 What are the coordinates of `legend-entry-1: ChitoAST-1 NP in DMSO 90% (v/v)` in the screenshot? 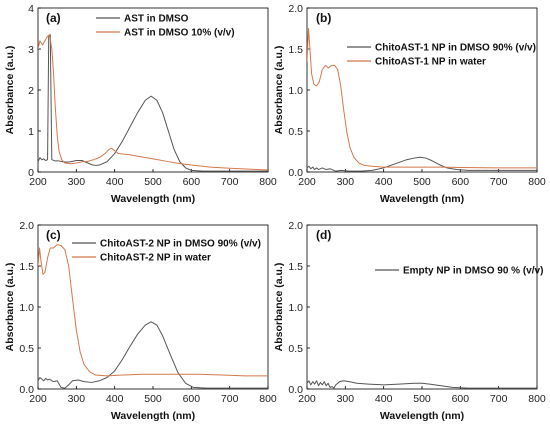 It's located at (455, 48).